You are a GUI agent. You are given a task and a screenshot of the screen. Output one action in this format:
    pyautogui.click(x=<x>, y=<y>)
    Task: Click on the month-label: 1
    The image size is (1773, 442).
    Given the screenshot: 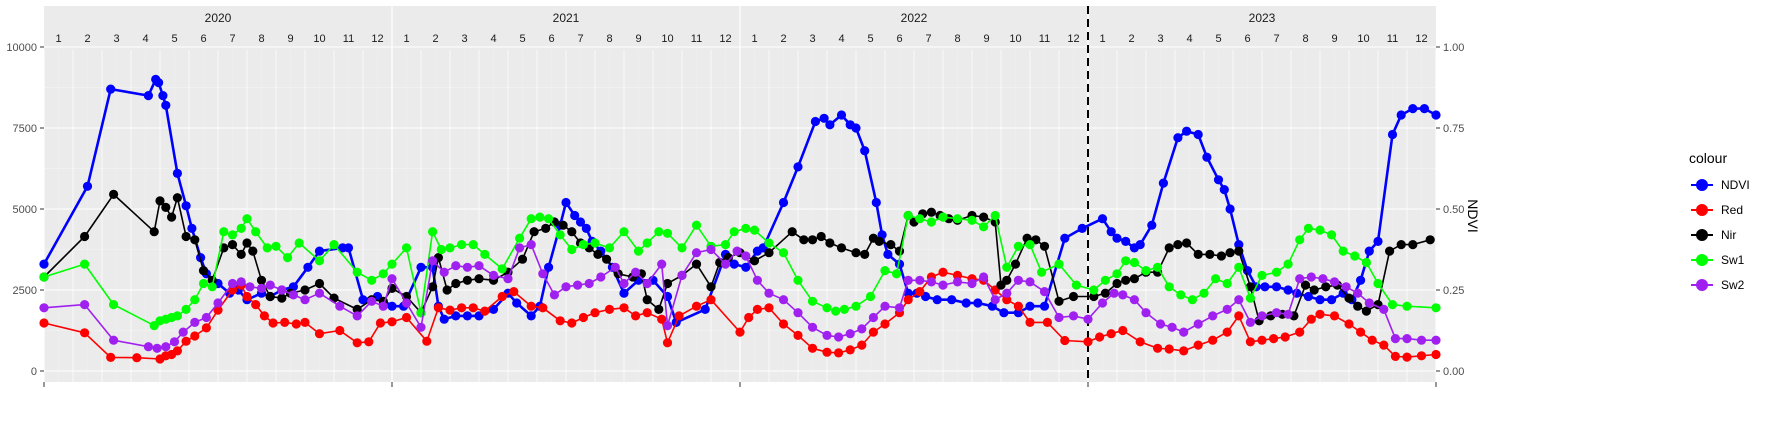 What is the action you would take?
    pyautogui.click(x=754, y=39)
    